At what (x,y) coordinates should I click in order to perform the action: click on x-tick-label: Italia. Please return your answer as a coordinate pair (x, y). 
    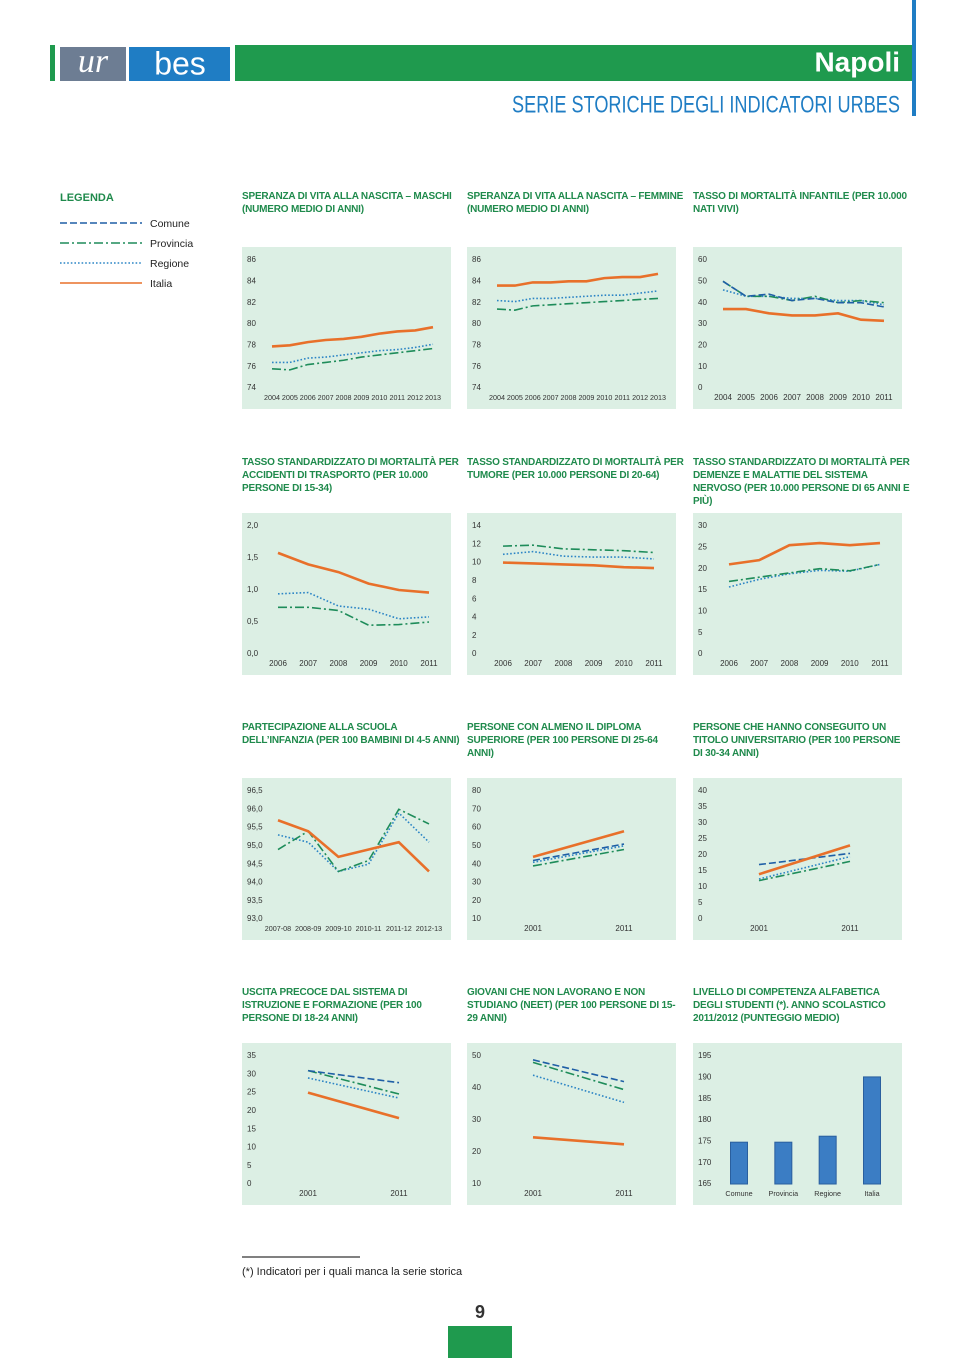
    Looking at the image, I should click on (871, 1193).